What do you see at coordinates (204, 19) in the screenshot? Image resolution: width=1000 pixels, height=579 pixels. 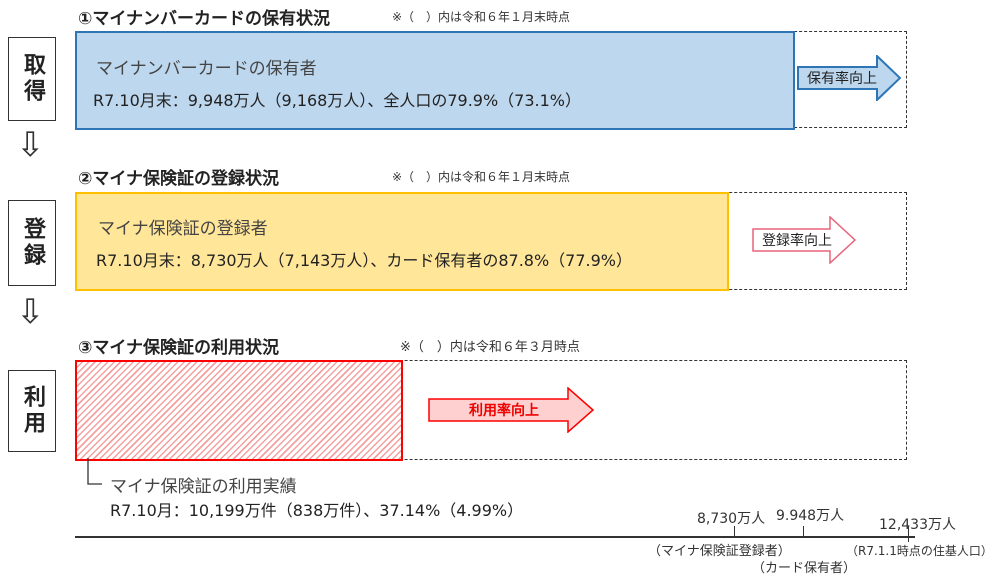 I see `section-title: ①マイナンバーカードの保有状況` at bounding box center [204, 19].